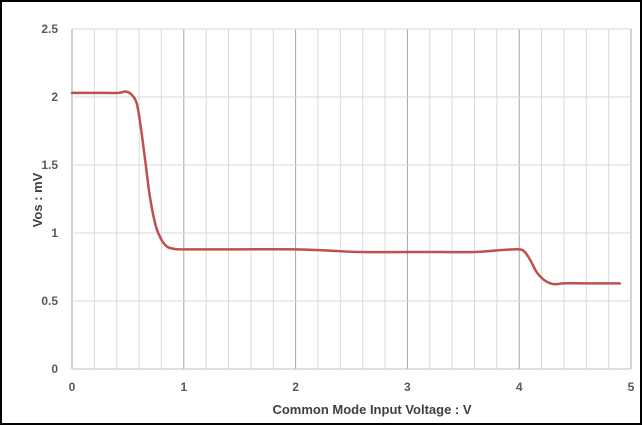 This screenshot has width=642, height=427. I want to click on x-tick-label: 0, so click(72, 387).